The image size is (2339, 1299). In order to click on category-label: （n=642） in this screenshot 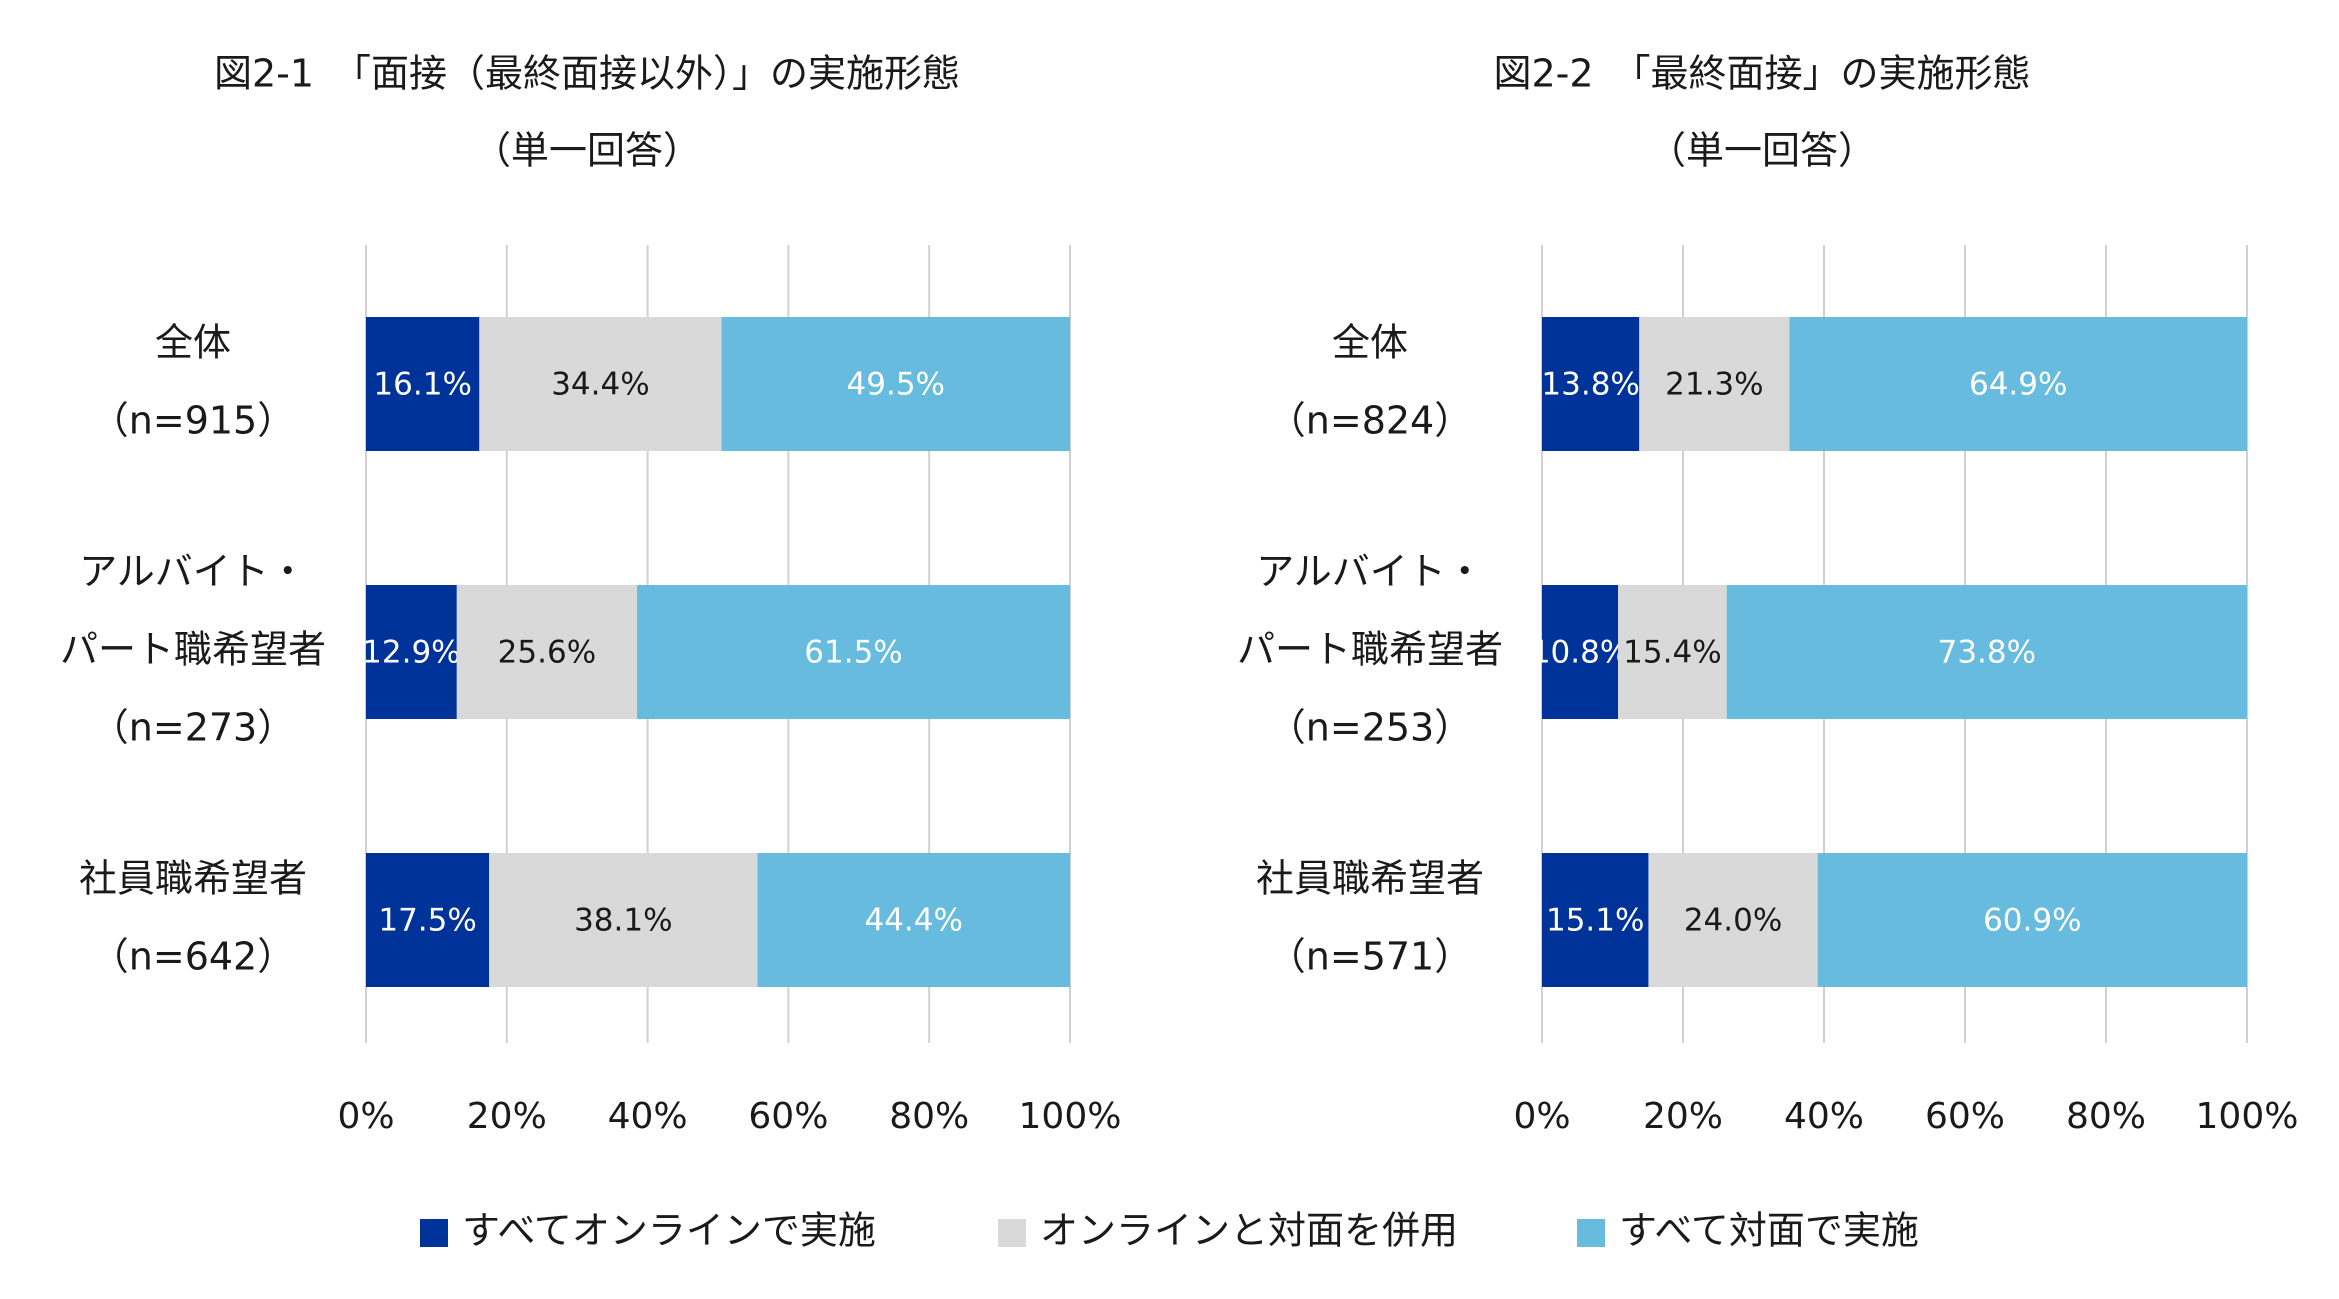, I will do `click(193, 957)`.